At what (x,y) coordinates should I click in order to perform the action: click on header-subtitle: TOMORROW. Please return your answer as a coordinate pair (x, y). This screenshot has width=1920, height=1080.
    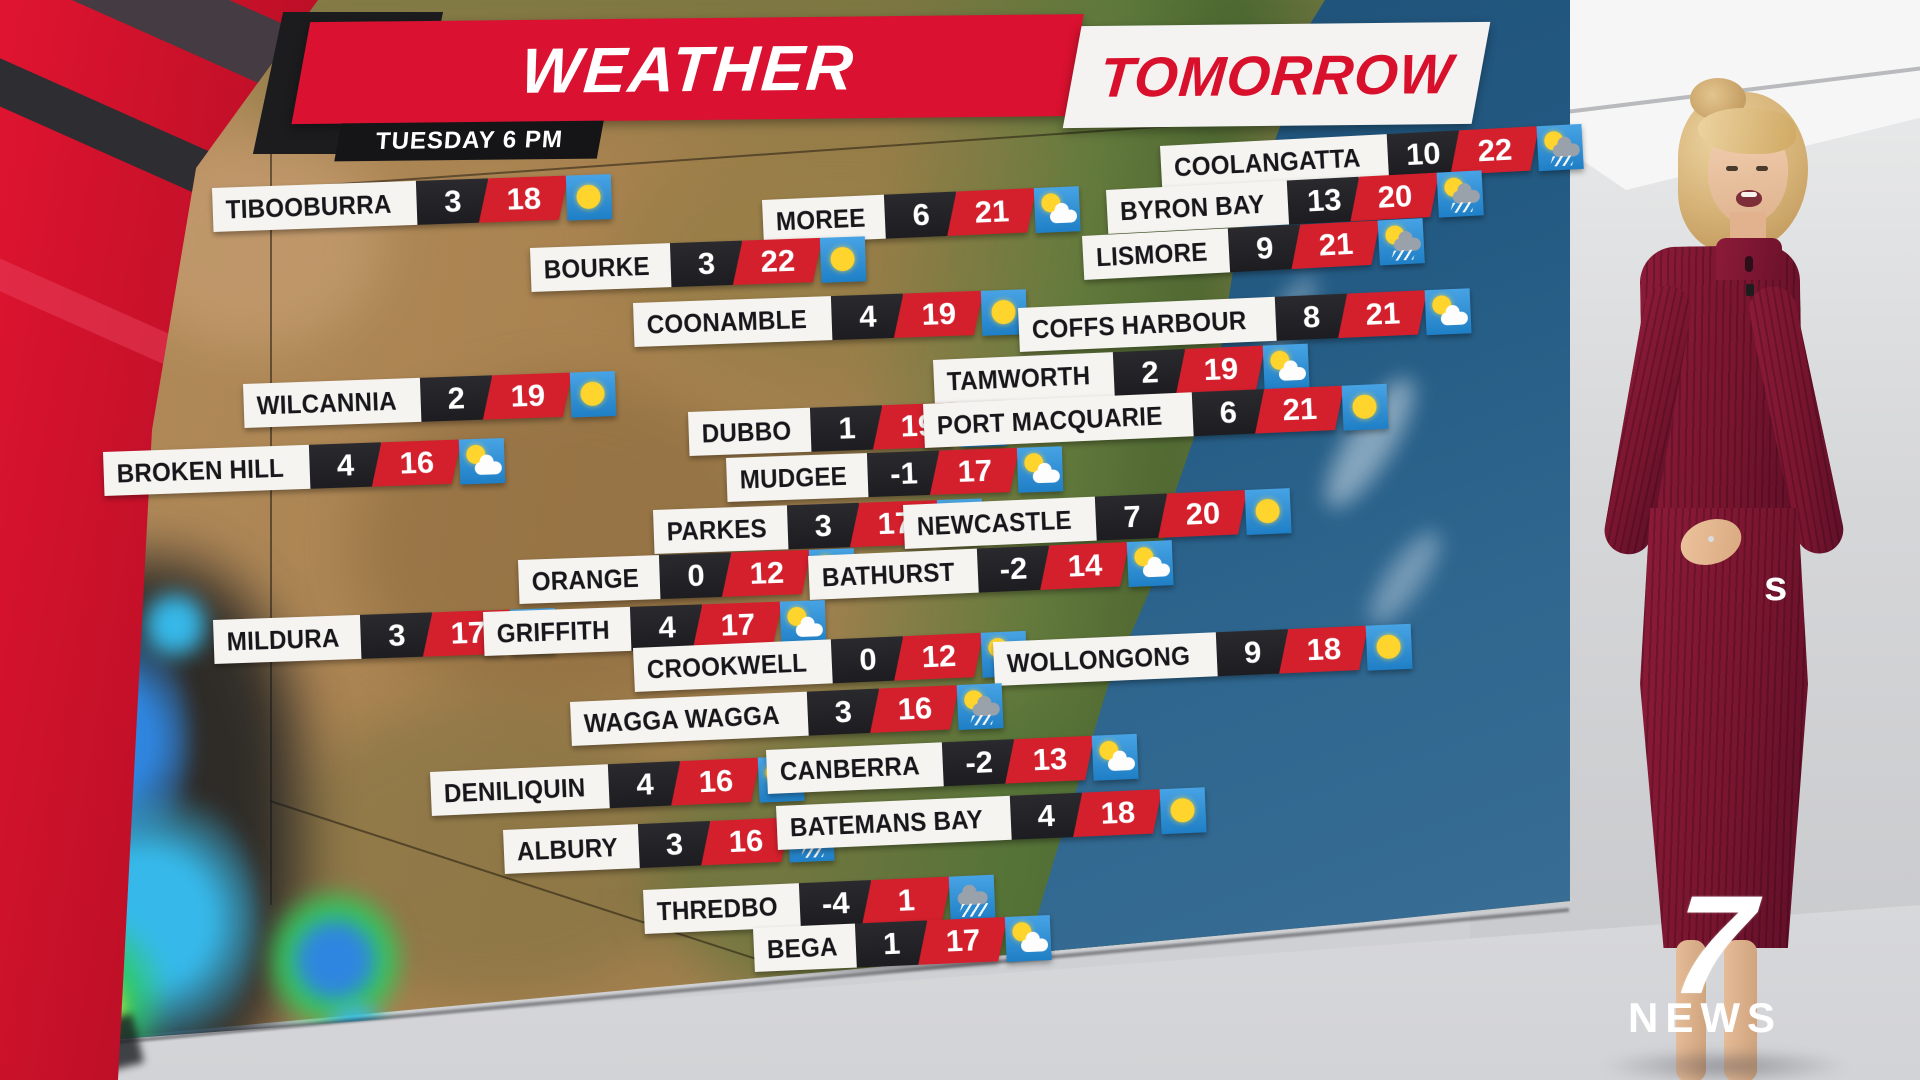
    Looking at the image, I should click on (1276, 75).